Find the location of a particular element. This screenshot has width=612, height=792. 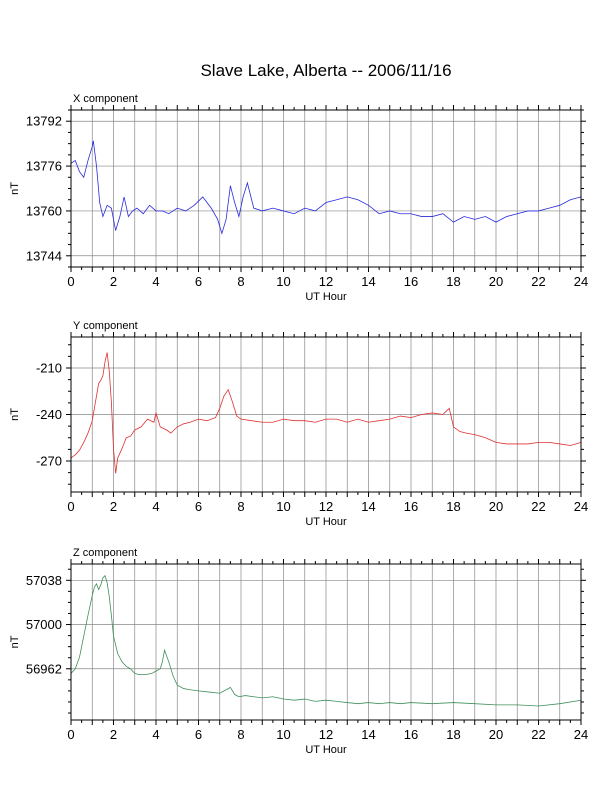

panel-label: Y component is located at coordinates (105, 326).